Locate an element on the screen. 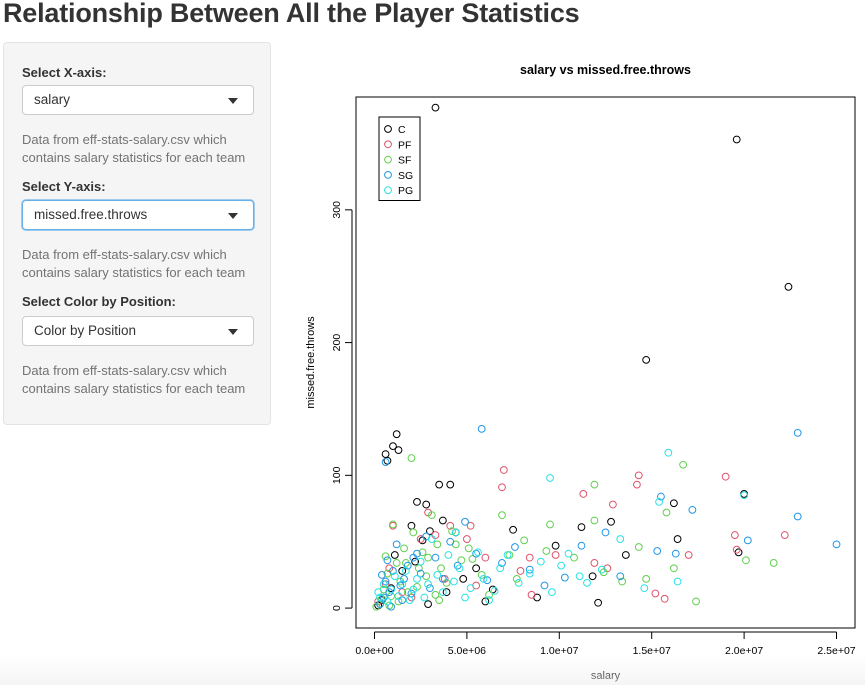  x-tick-label: 2.0e+07 is located at coordinates (744, 651).